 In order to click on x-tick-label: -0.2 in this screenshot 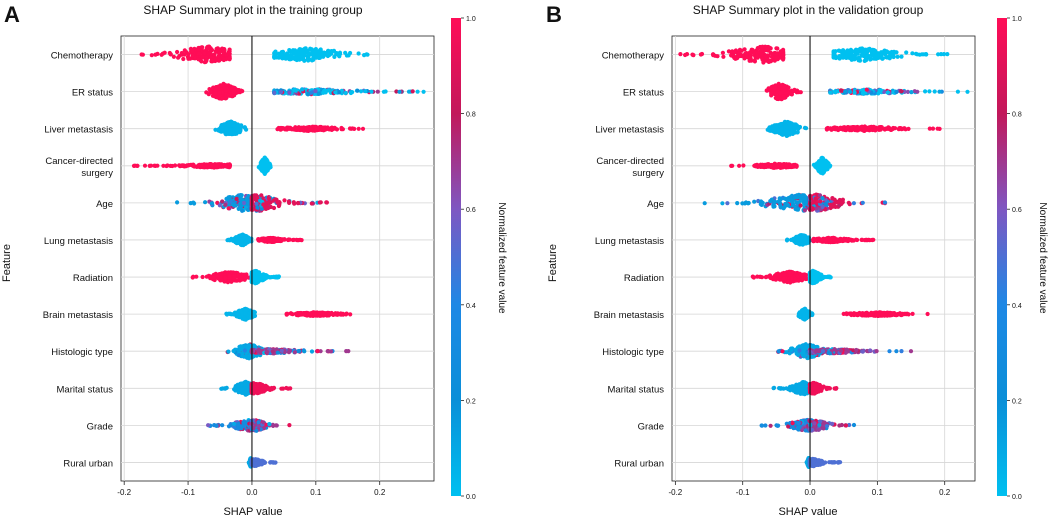, I will do `click(124, 492)`.